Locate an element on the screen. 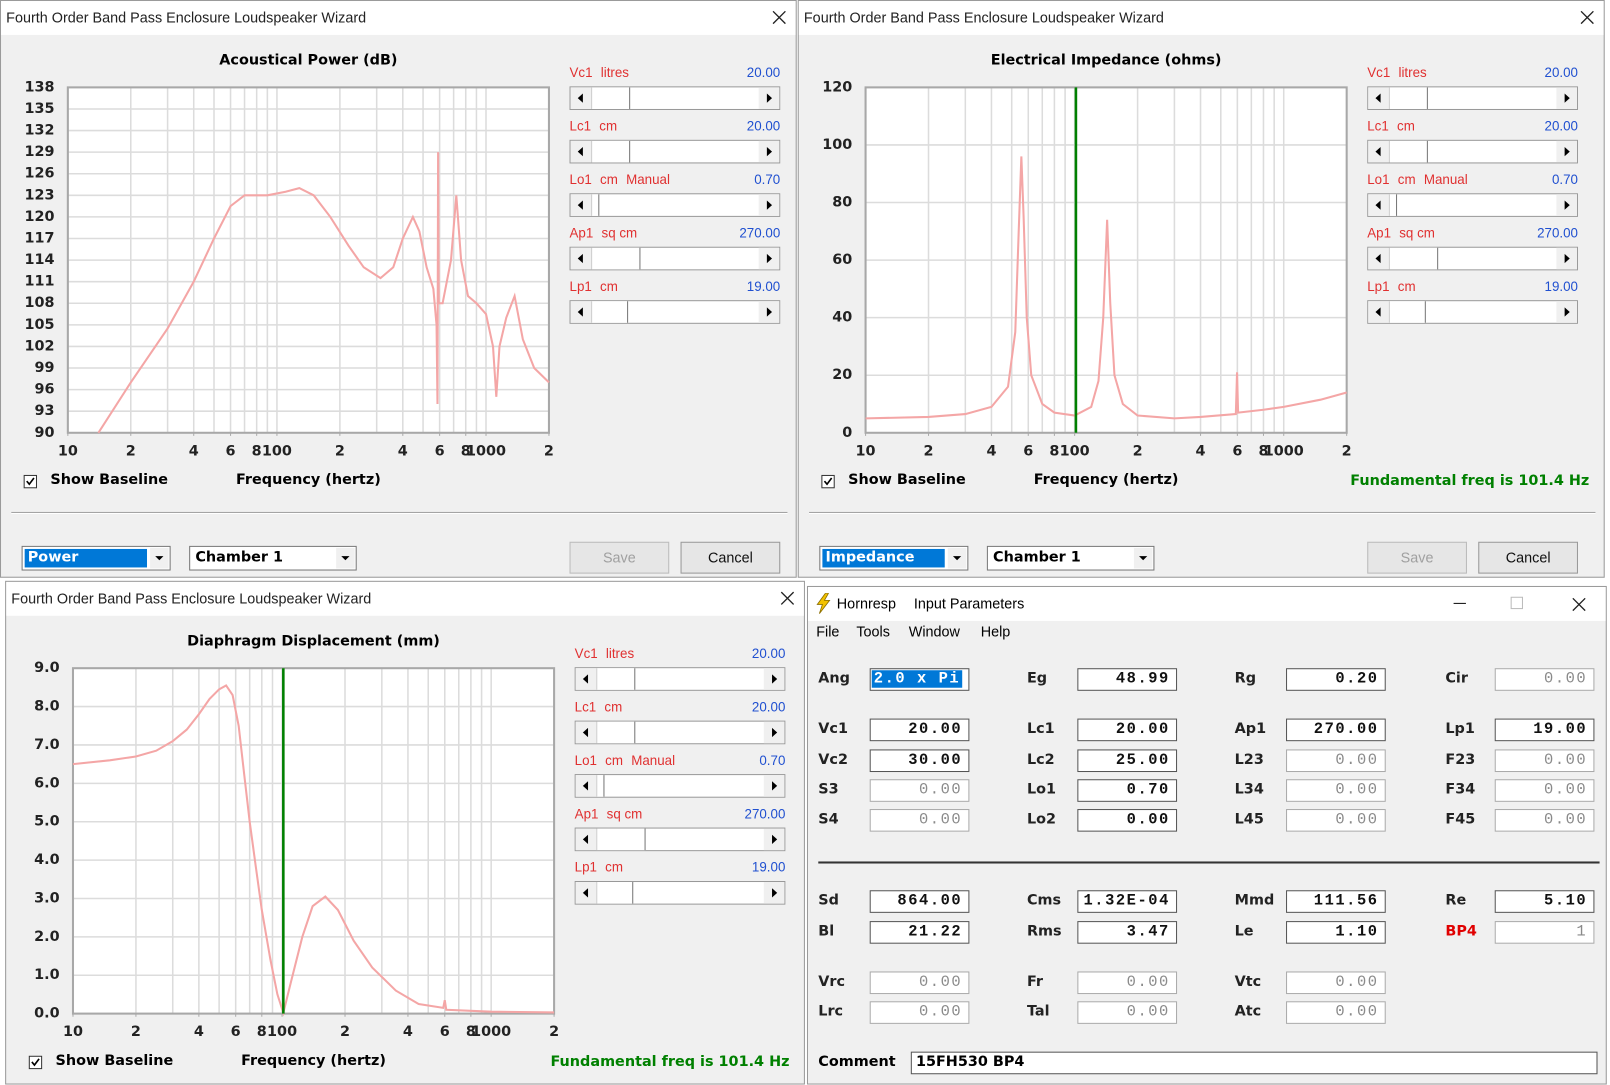 The image size is (1610, 1085). field-input: 1.10 is located at coordinates (1336, 932).